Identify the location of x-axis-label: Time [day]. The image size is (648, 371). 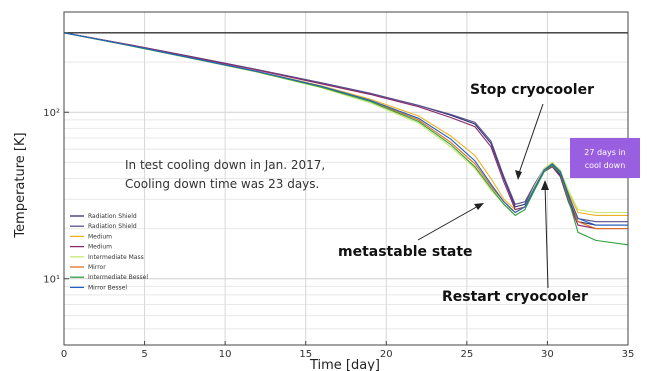
(344, 364).